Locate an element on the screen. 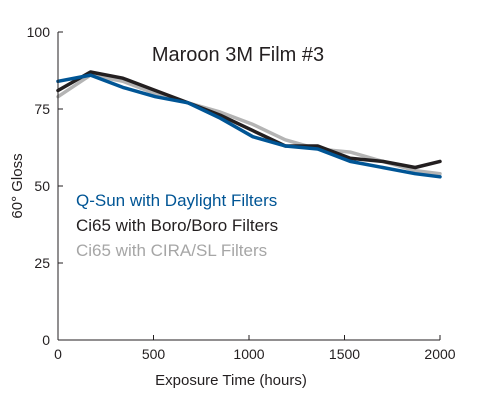 The image size is (480, 415). x-axis-label: Exposure Time (hours) is located at coordinates (231, 380).